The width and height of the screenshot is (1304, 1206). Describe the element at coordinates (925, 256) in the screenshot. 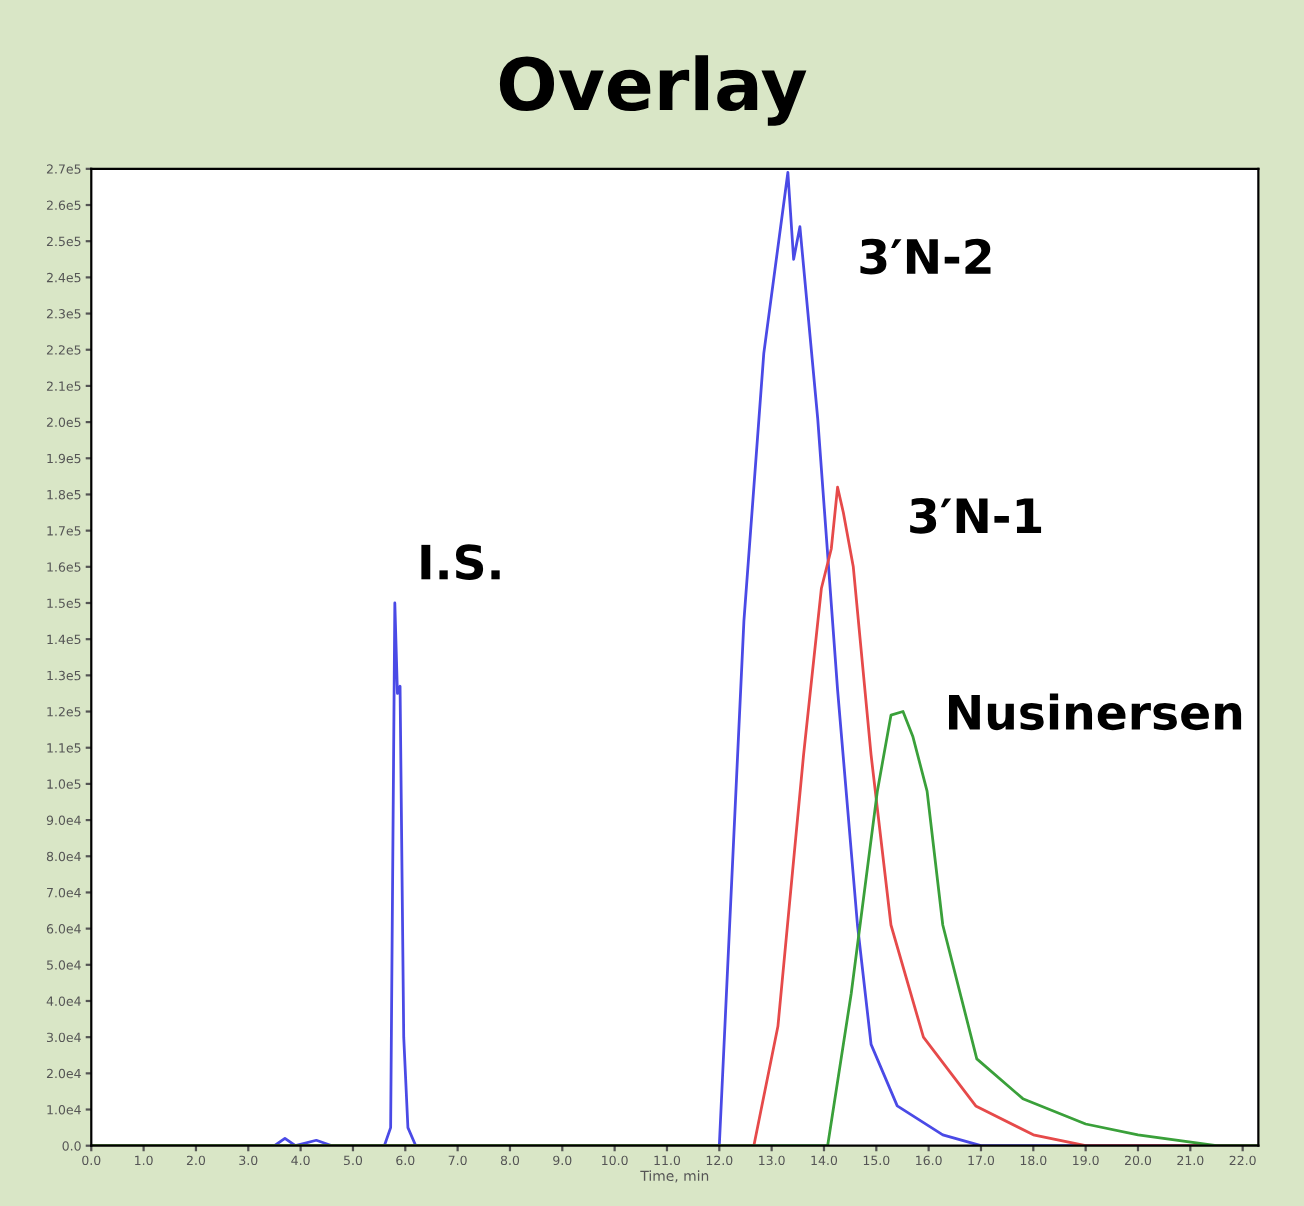

I see `annotation: 3′N-2` at that location.